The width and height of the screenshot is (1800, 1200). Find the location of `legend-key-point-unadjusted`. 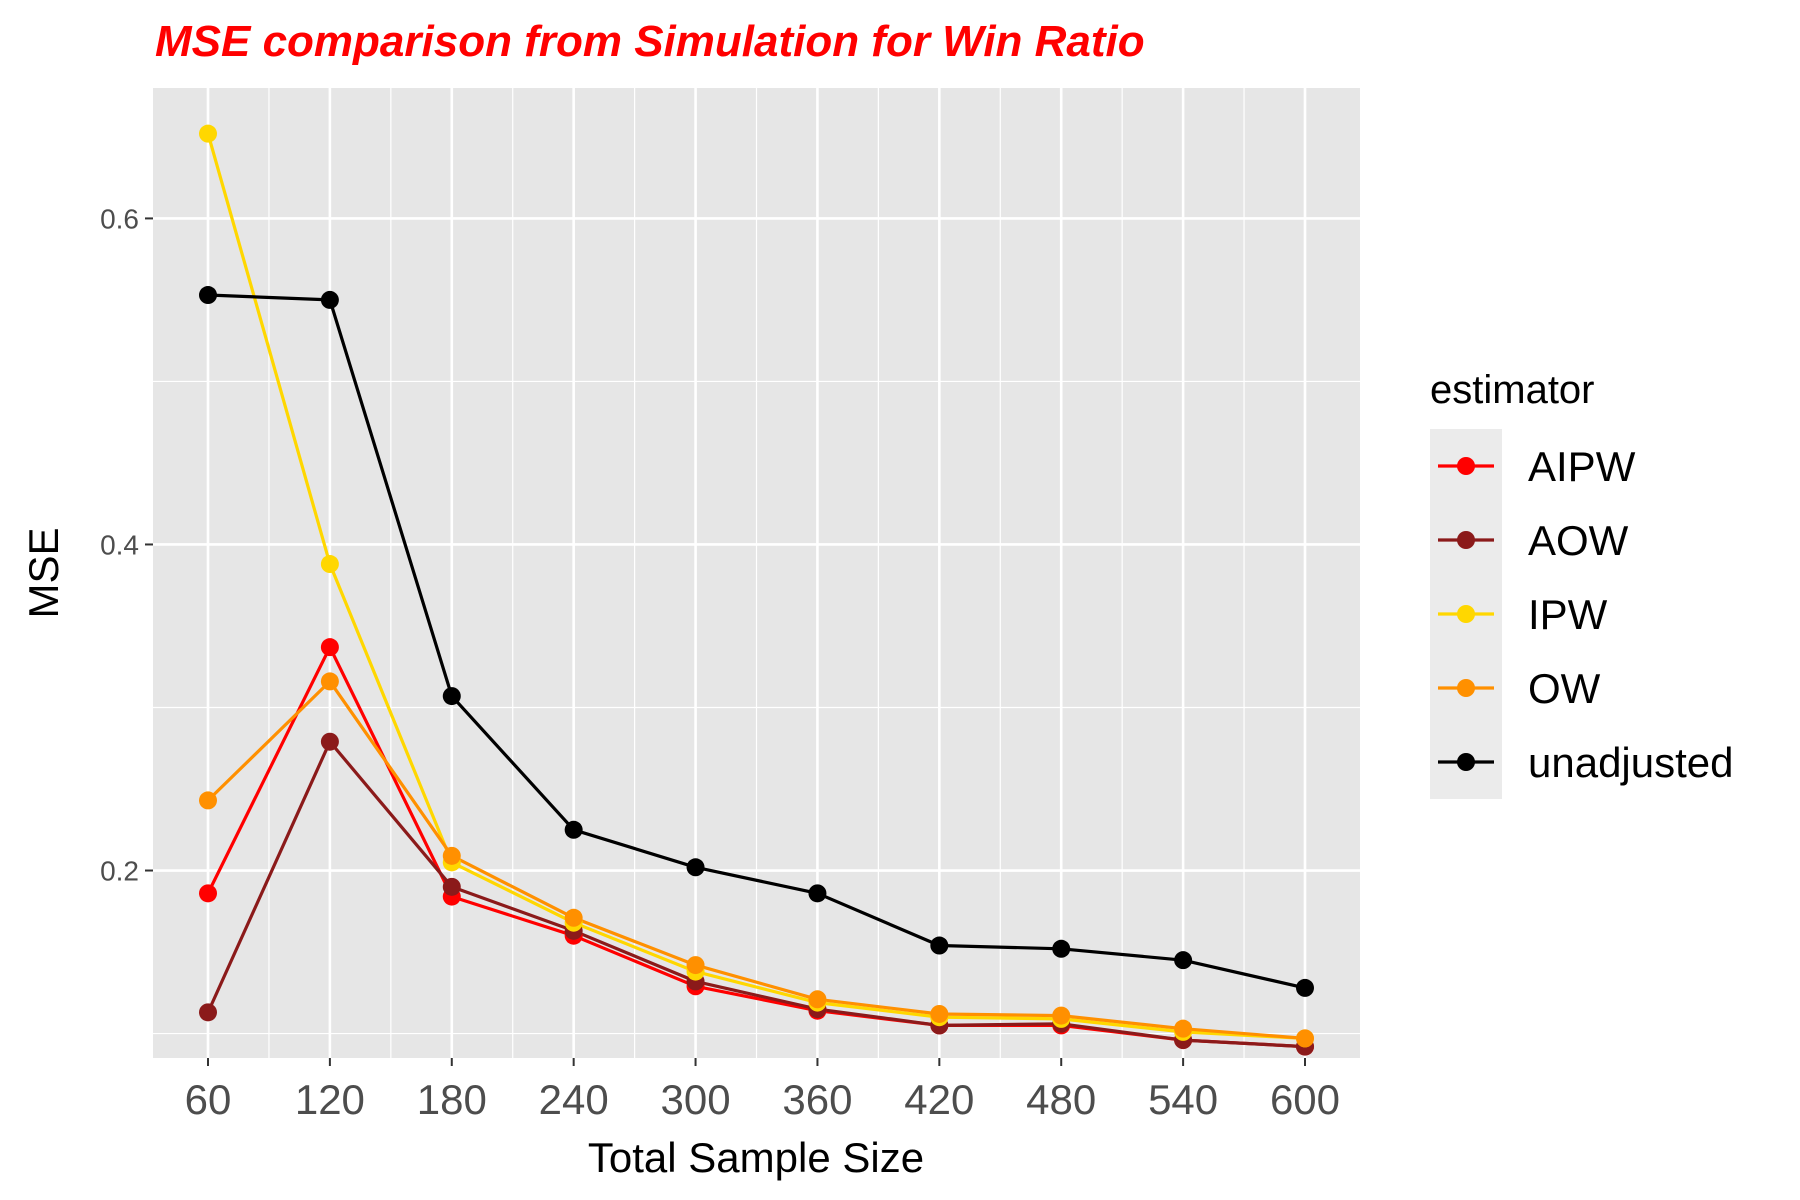

legend-key-point-unadjusted is located at coordinates (1466, 762).